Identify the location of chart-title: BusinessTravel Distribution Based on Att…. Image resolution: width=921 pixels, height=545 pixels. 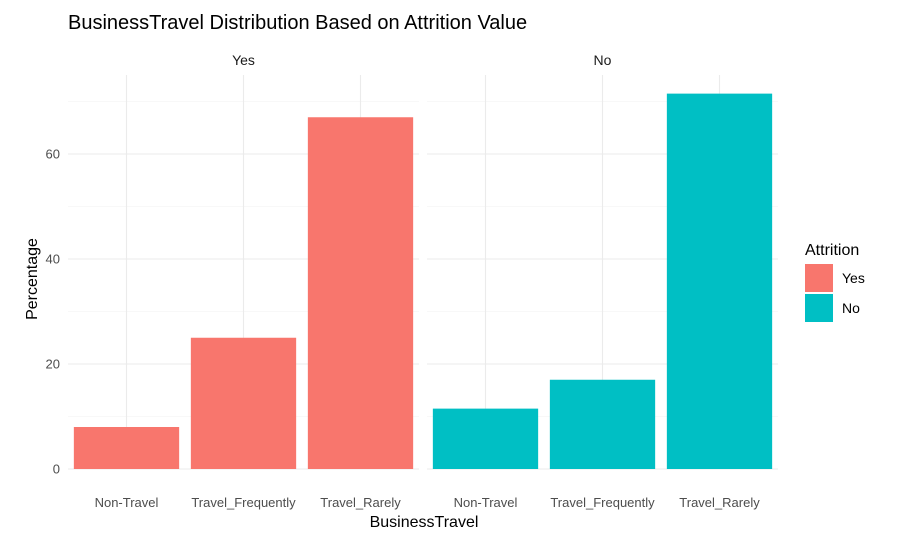
(297, 23).